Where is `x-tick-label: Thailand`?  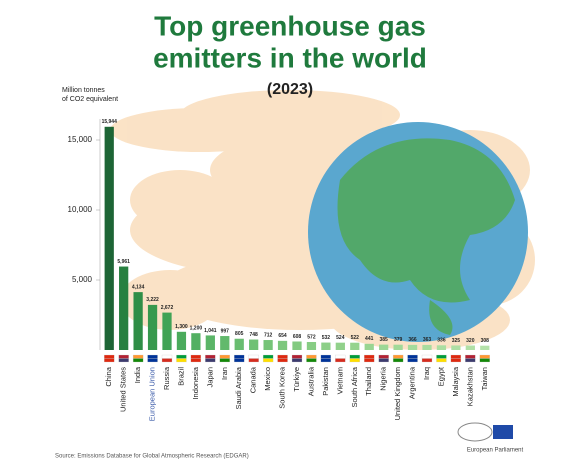 x-tick-label: Thailand is located at coordinates (368, 381).